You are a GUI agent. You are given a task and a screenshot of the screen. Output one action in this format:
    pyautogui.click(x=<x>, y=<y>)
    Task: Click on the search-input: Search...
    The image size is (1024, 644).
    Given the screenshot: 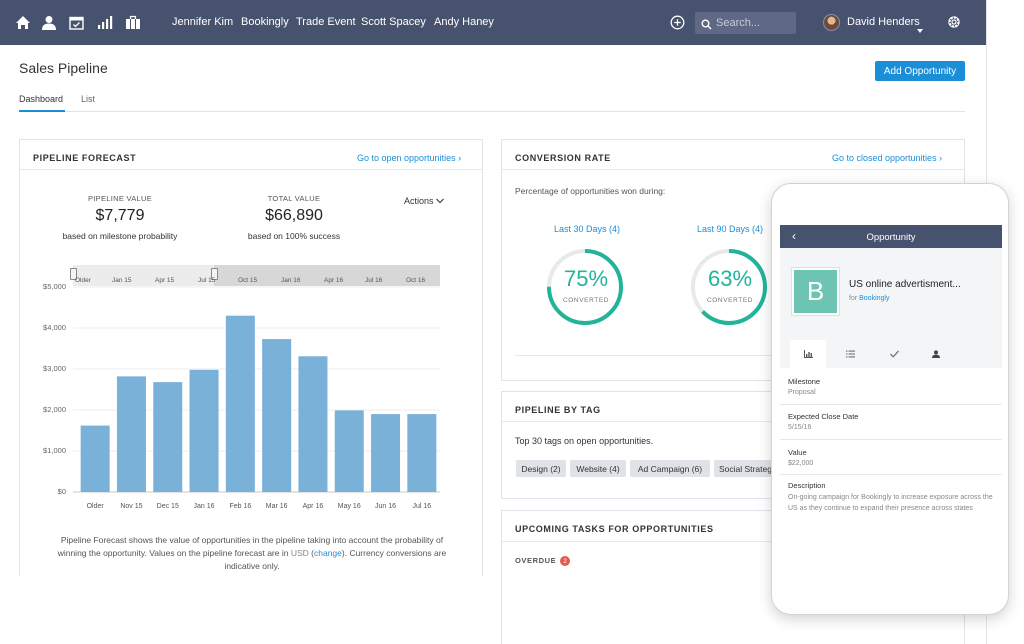 What is the action you would take?
    pyautogui.click(x=745, y=23)
    